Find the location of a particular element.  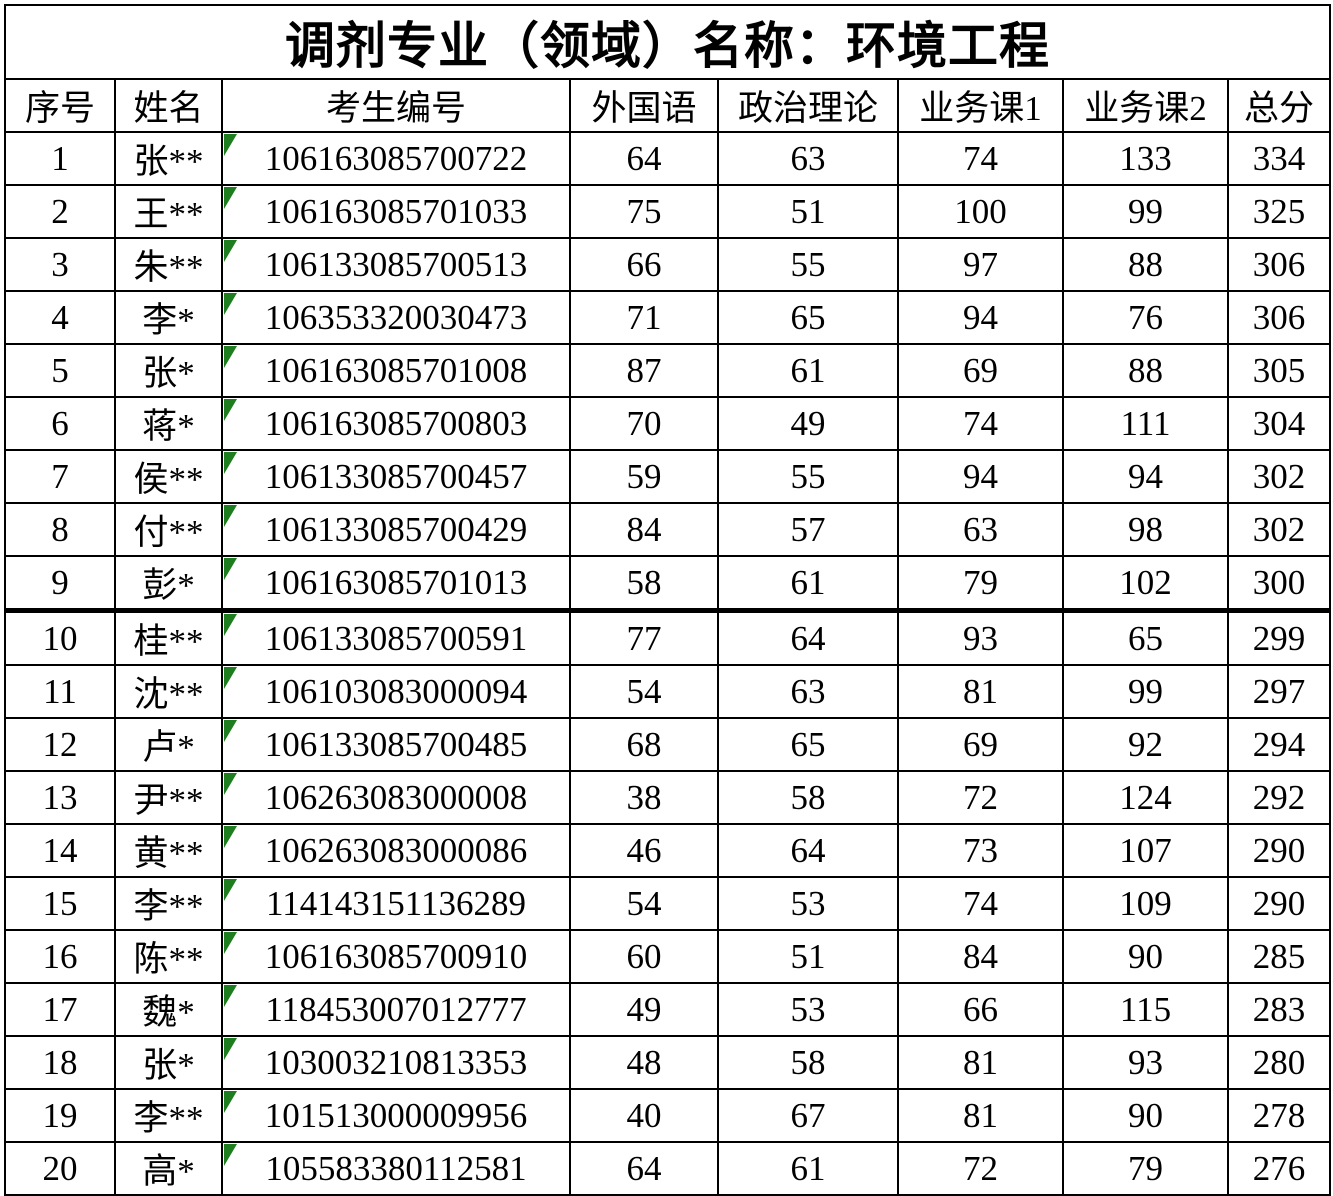

cell-value: 299 is located at coordinates (1279, 638).